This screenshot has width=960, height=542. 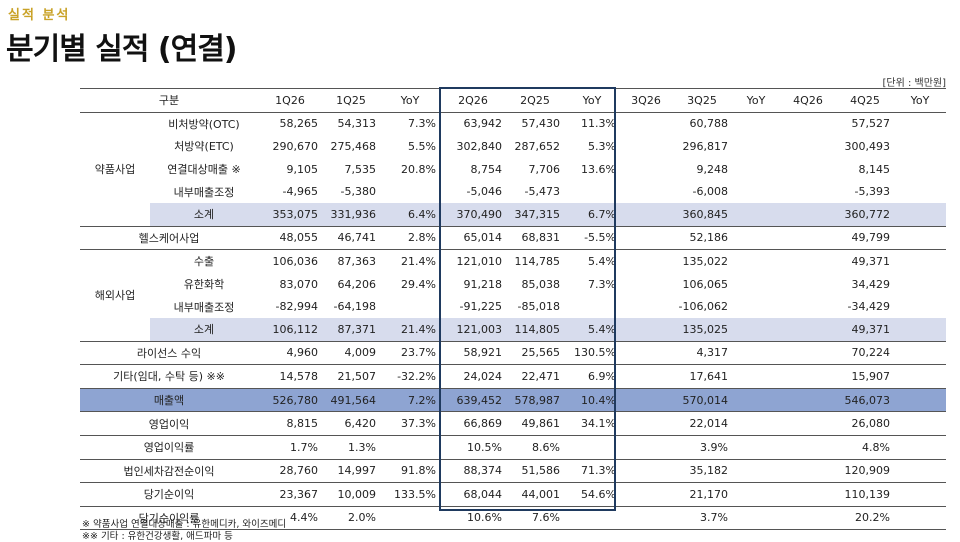 What do you see at coordinates (418, 169) in the screenshot?
I see `cell-q1-2: 20.8%` at bounding box center [418, 169].